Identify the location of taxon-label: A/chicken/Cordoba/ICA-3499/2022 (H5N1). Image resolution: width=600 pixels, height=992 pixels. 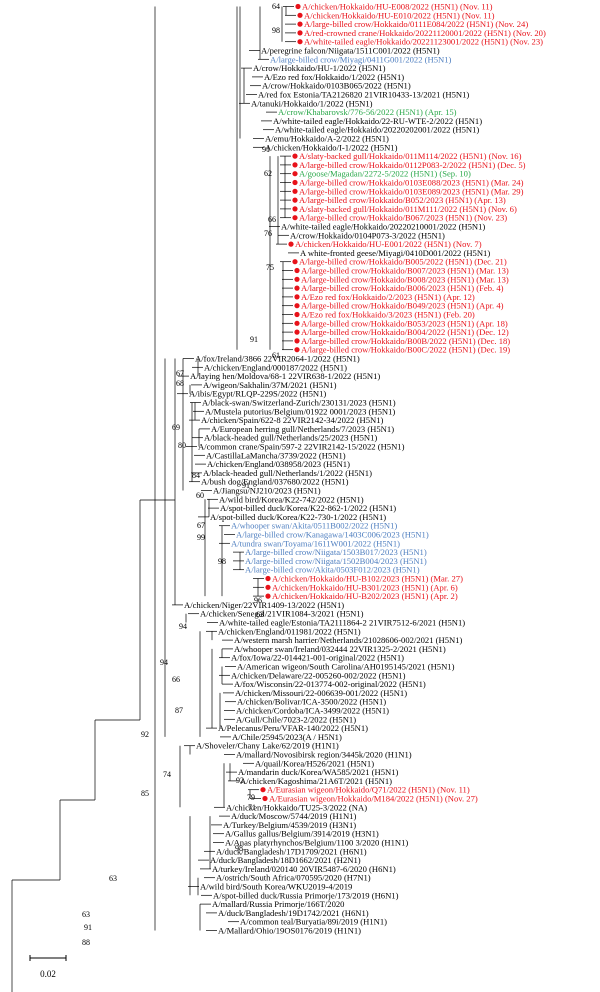
(312, 711).